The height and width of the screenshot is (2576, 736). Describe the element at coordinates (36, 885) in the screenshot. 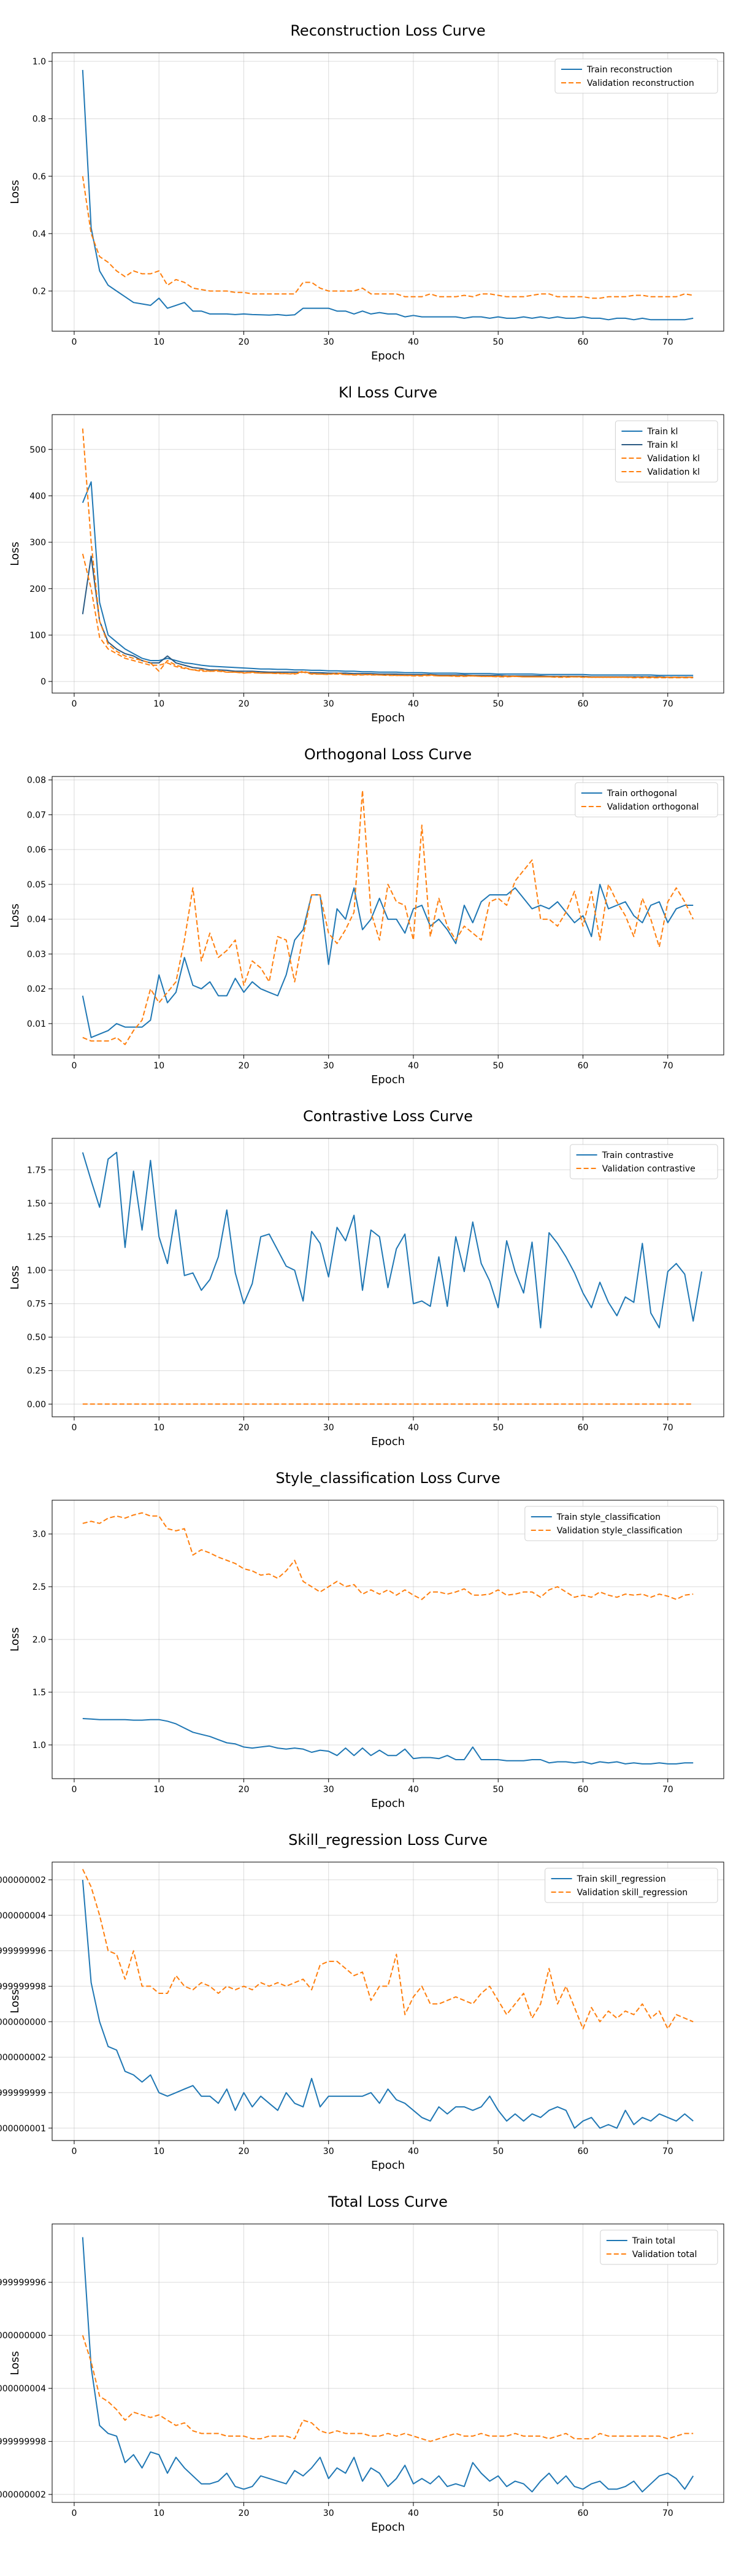

I see `y-tick-label: 0.05` at that location.